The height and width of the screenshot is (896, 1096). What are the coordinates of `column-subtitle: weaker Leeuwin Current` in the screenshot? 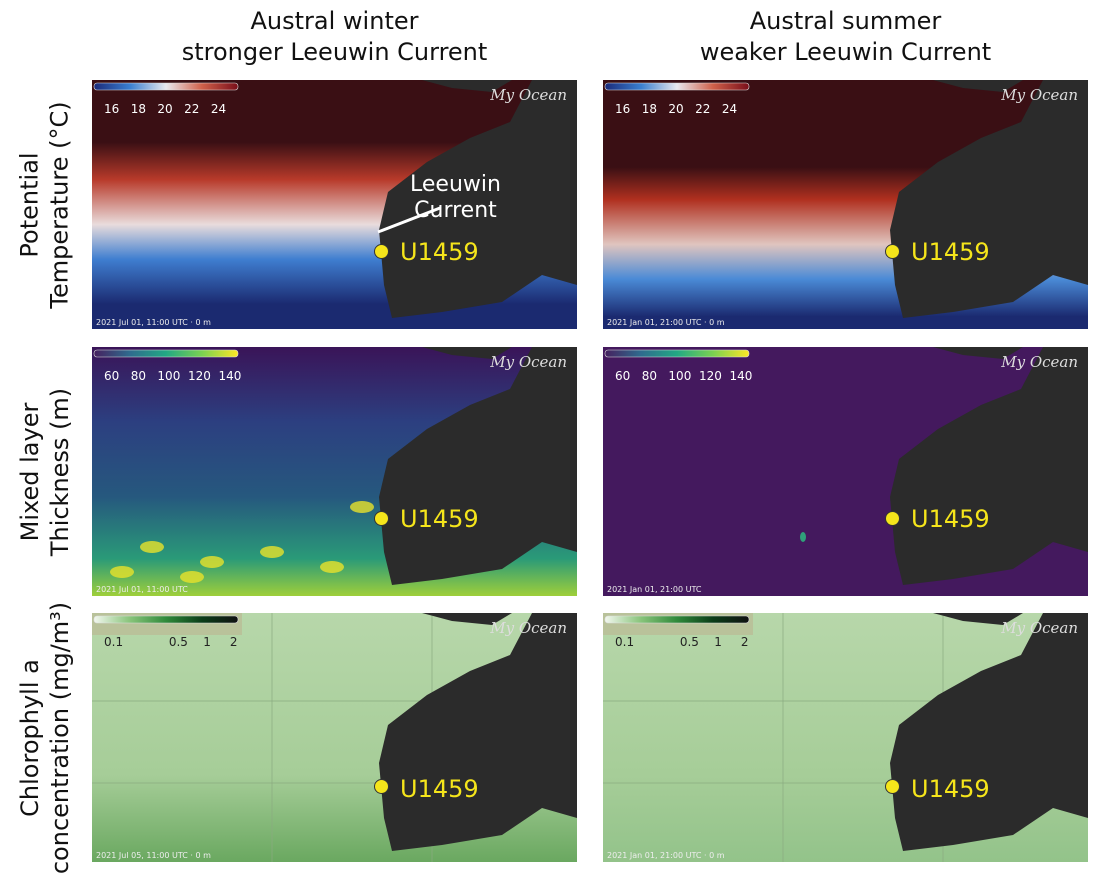 It's located at (845, 52).